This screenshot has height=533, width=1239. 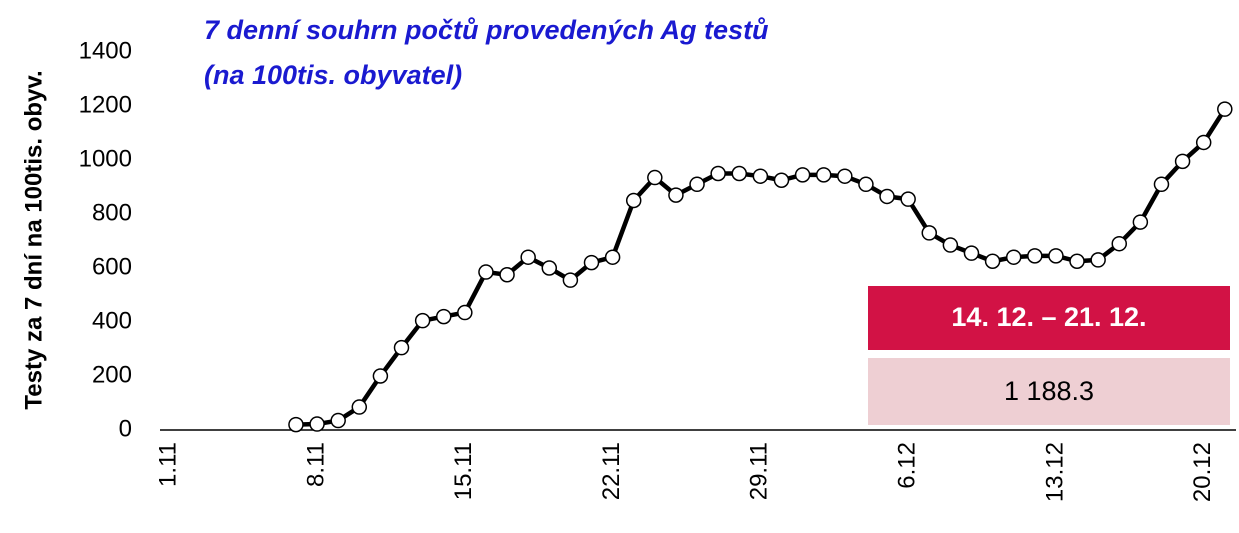 I want to click on x-tick-label: 6.12, so click(x=906, y=465).